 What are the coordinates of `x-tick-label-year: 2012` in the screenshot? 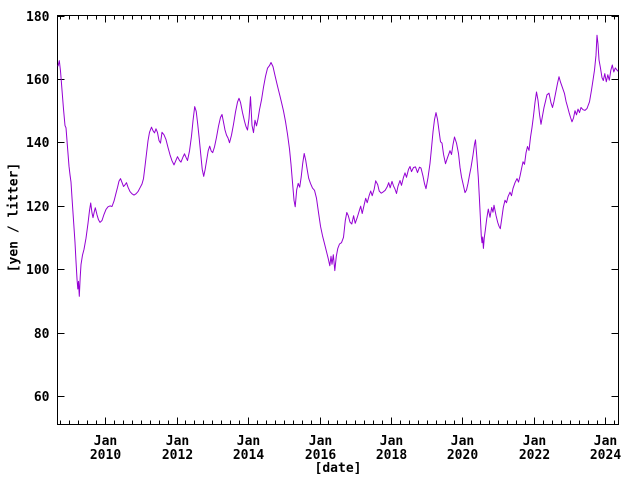 It's located at (177, 455).